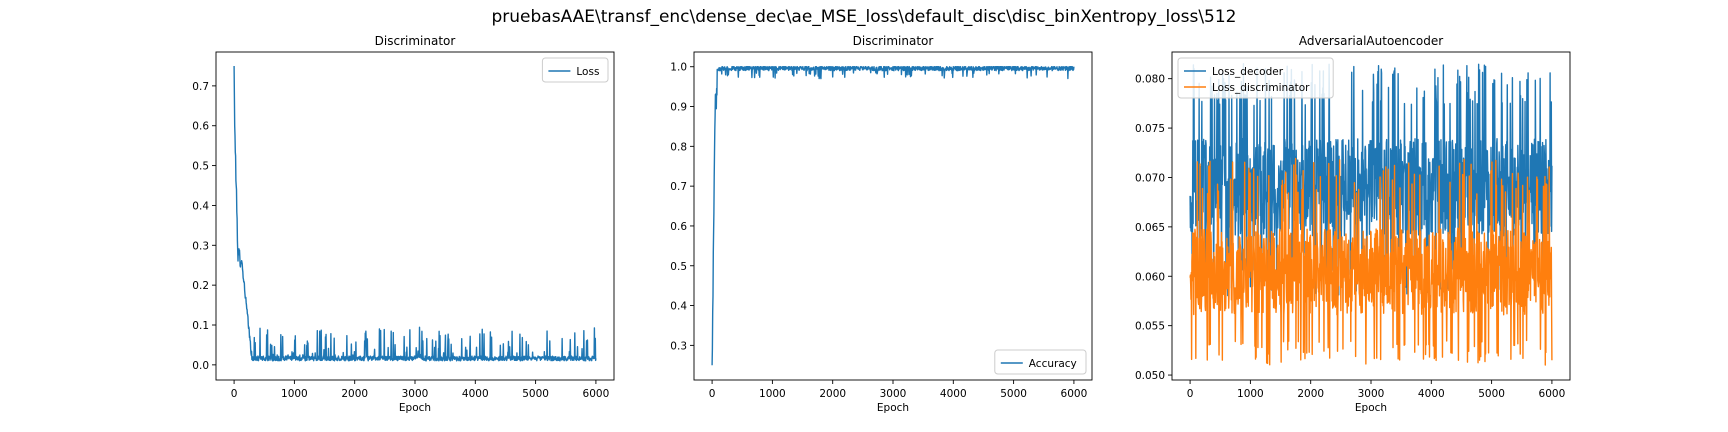 The width and height of the screenshot is (1728, 432). What do you see at coordinates (587, 72) in the screenshot?
I see `legend-label-loss: Loss` at bounding box center [587, 72].